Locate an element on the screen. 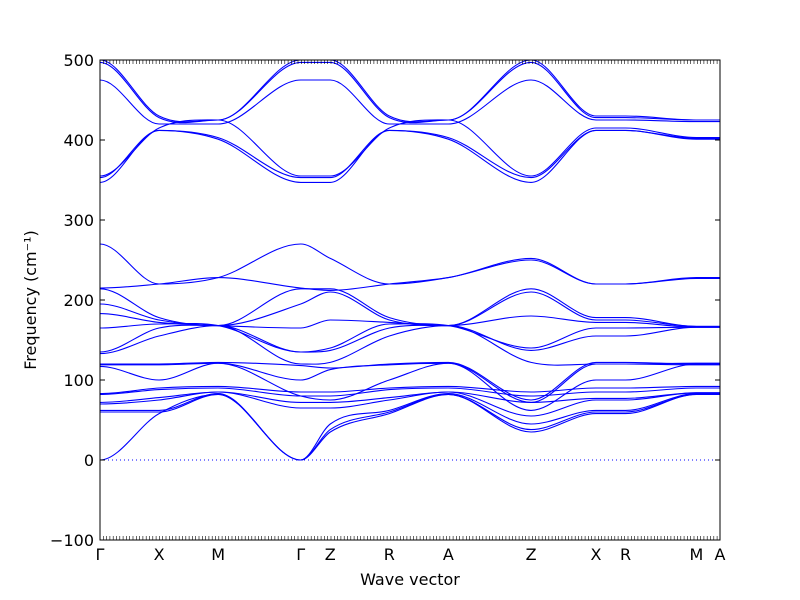  y-tick-labels: −100 0 100 200 300 400 500 is located at coordinates (72, 300).